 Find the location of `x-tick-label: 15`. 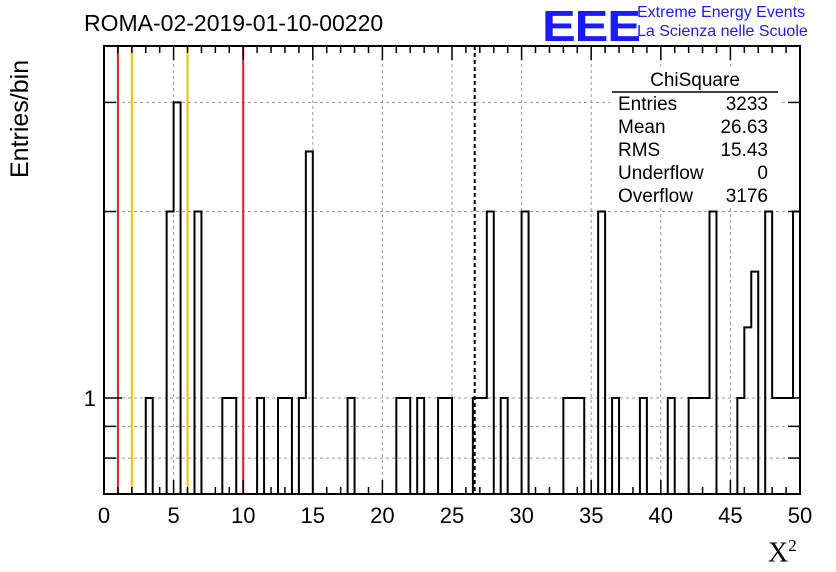

x-tick-label: 15 is located at coordinates (313, 515).